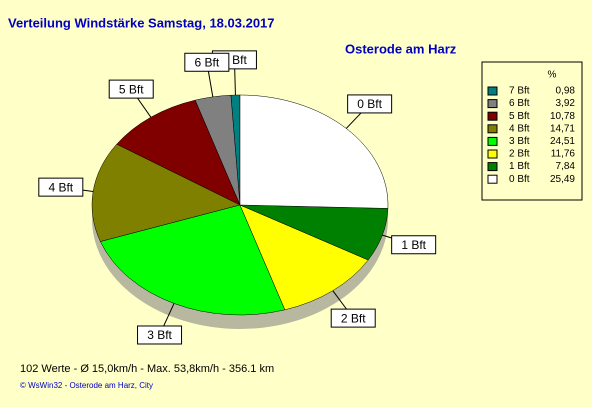  I want to click on legend-box, so click(532, 131).